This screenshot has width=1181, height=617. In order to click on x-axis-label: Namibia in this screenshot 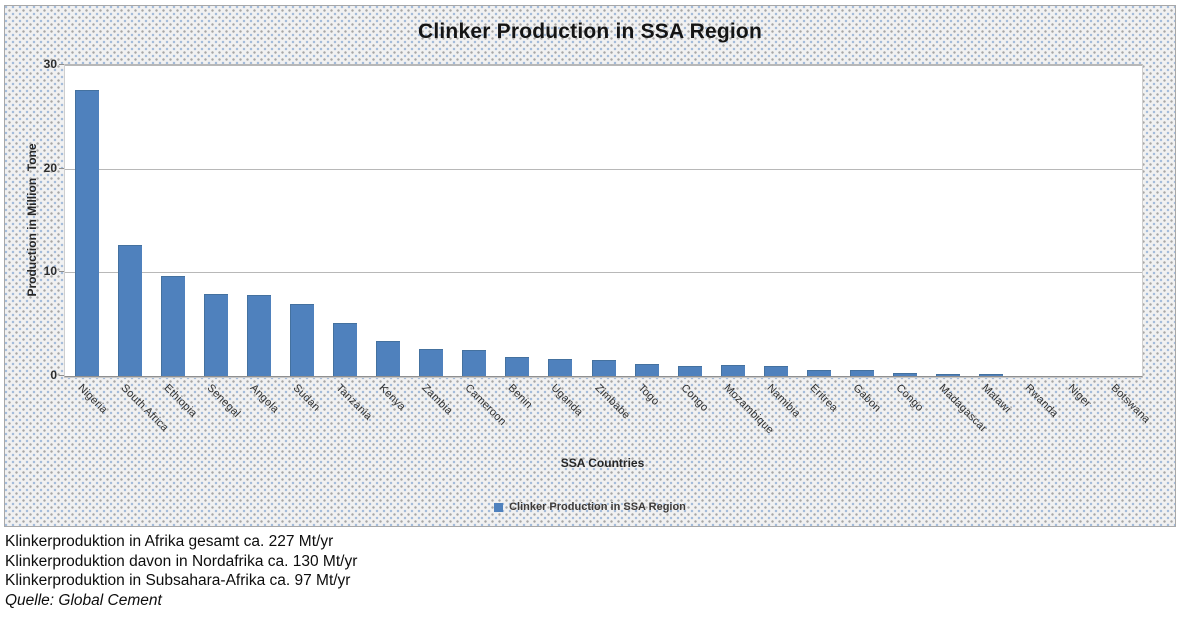, I will do `click(783, 401)`.